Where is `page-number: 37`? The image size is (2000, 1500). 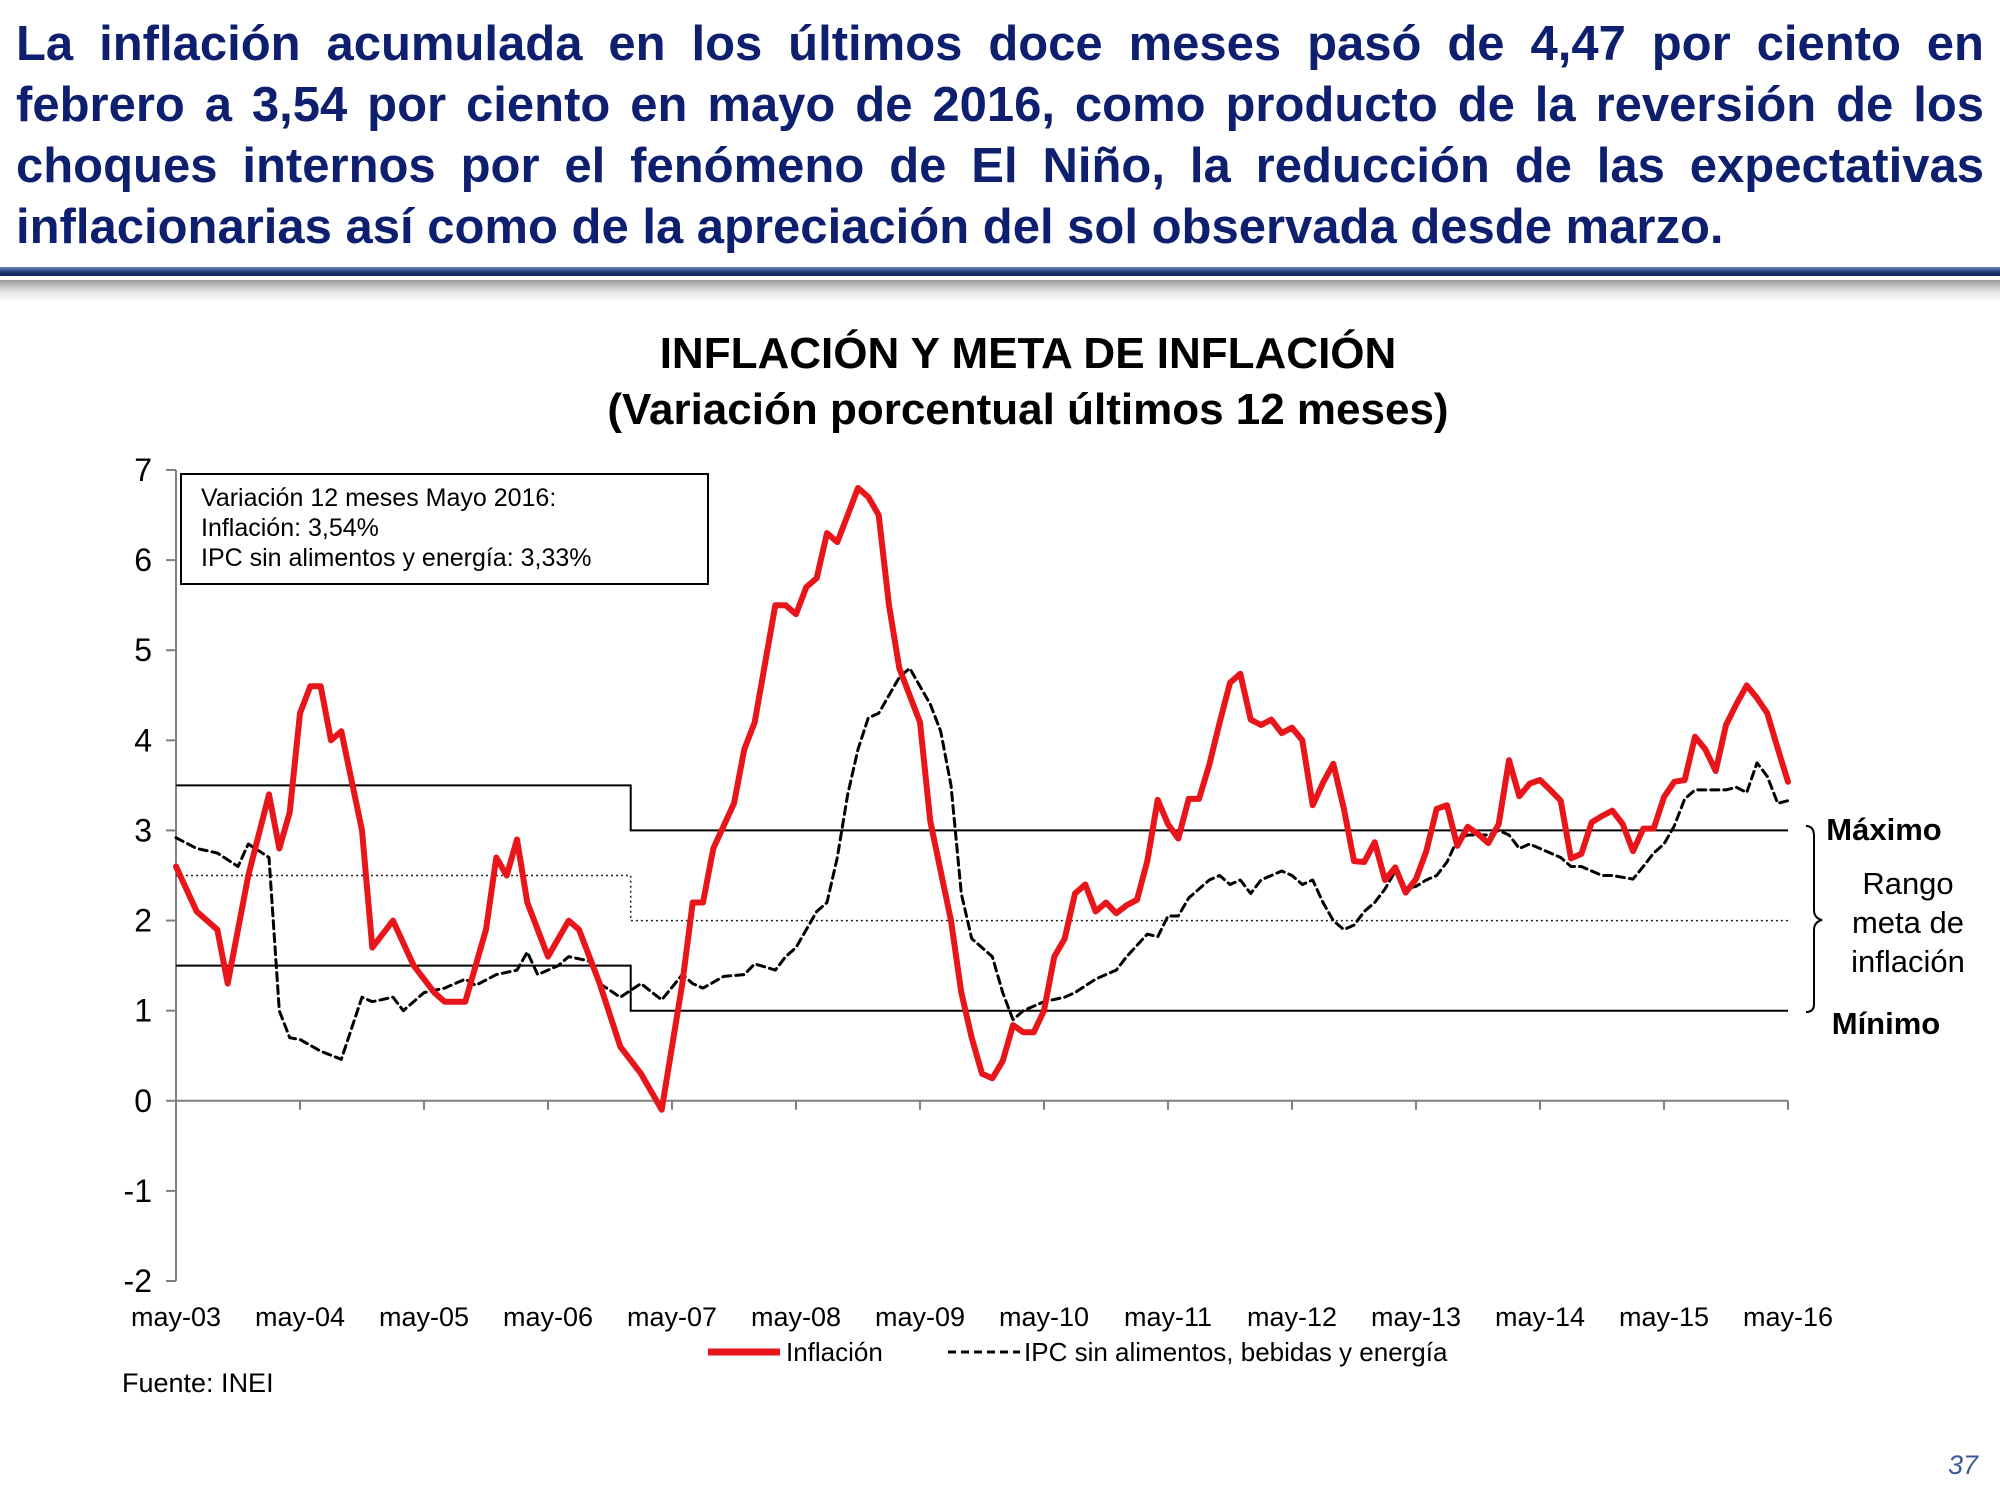
page-number: 37 is located at coordinates (1963, 1465).